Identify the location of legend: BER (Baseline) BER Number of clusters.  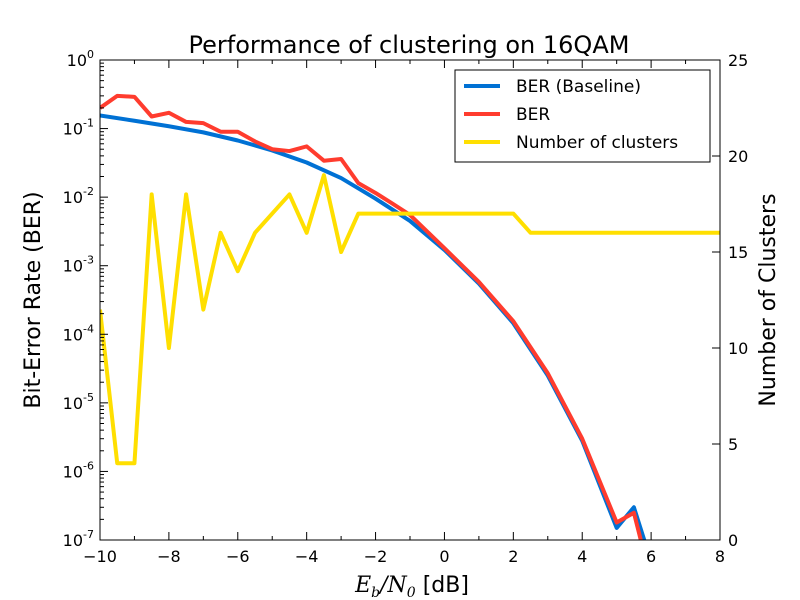
(582, 116).